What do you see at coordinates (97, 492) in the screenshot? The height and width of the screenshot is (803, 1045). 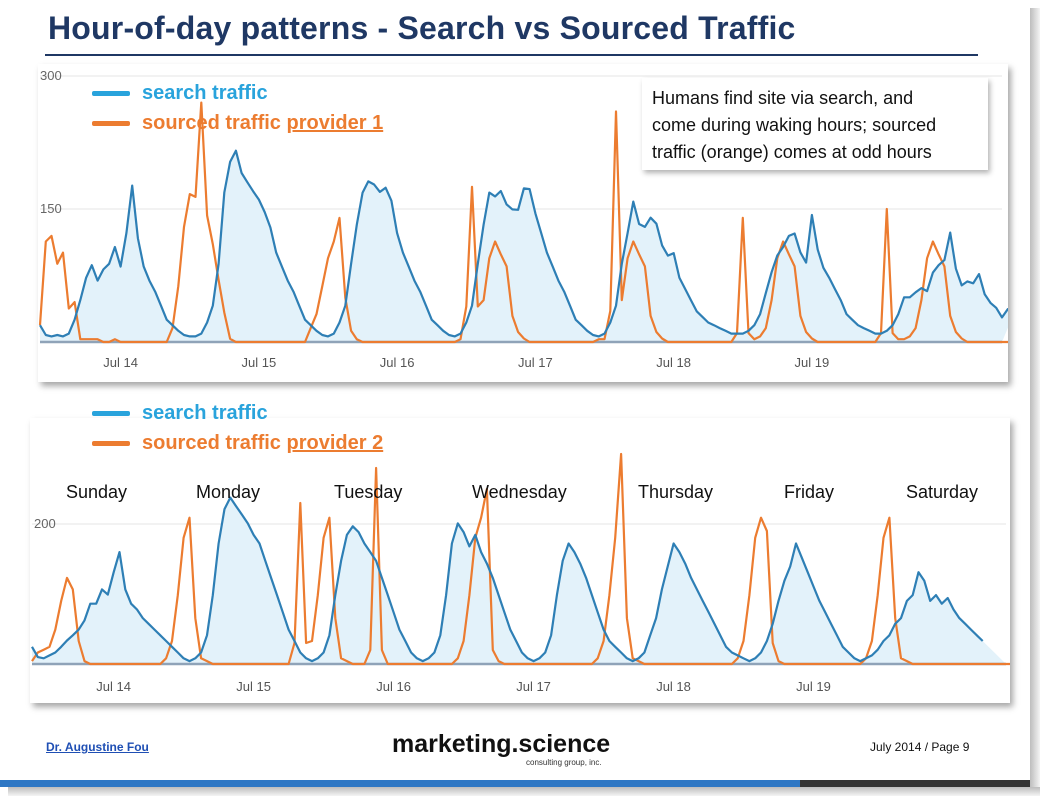 I see `day-label-sunday: Sunday` at bounding box center [97, 492].